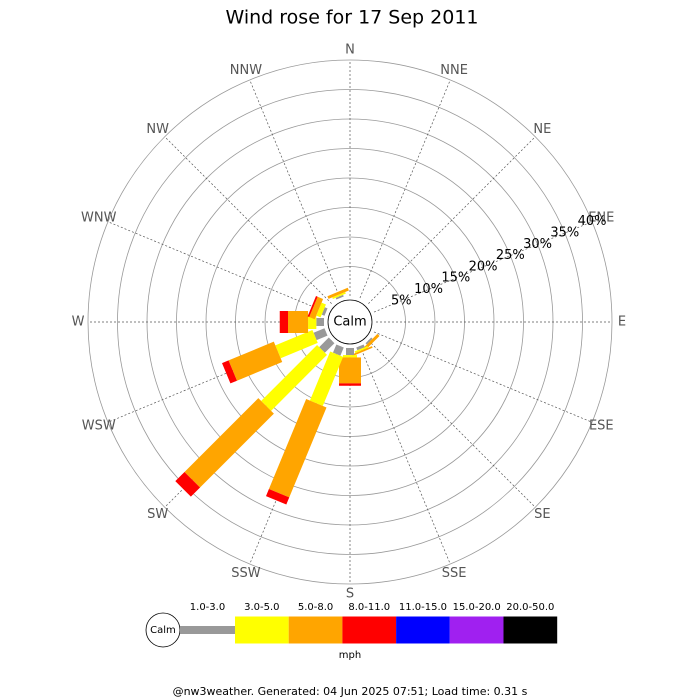  Describe the element at coordinates (351, 18) in the screenshot. I see `chart-title: Wind rose for 17 Sep 2011` at that location.